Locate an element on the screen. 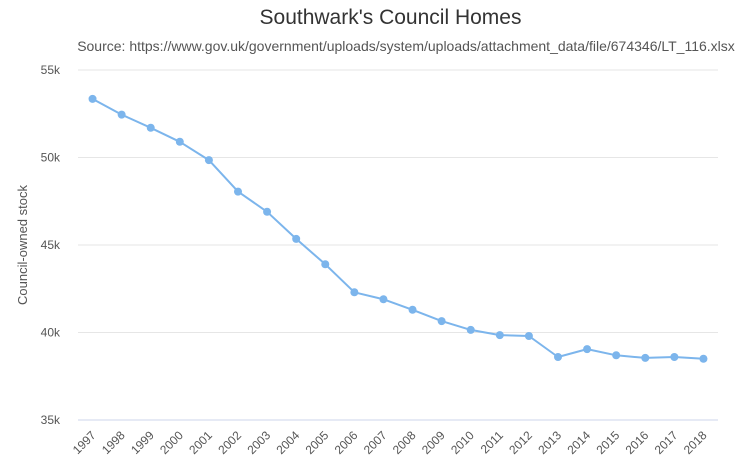 This screenshot has height=474, width=751. x-tick-label: 2014 is located at coordinates (578, 442).